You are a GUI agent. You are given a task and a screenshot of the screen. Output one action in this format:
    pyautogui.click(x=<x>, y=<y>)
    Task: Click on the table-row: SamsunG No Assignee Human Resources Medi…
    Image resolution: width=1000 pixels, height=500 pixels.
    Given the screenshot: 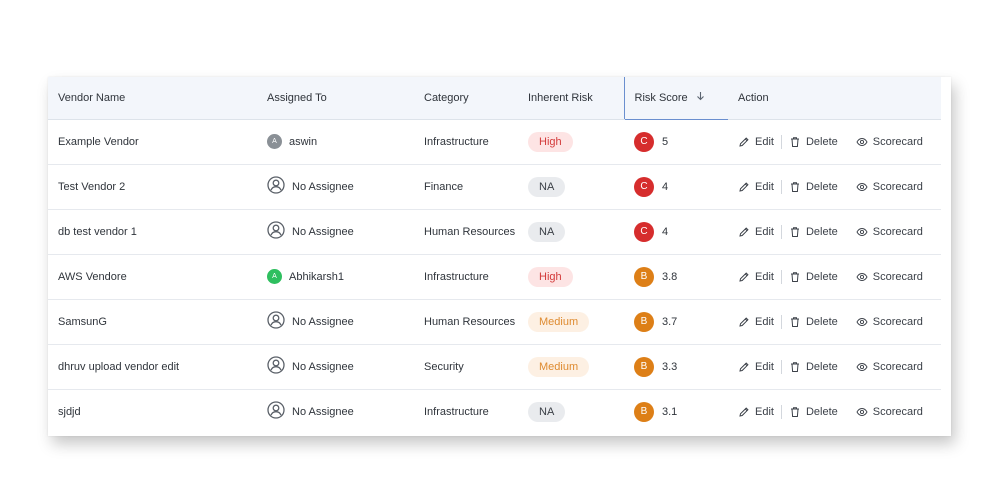 What is the action you would take?
    pyautogui.click(x=494, y=321)
    